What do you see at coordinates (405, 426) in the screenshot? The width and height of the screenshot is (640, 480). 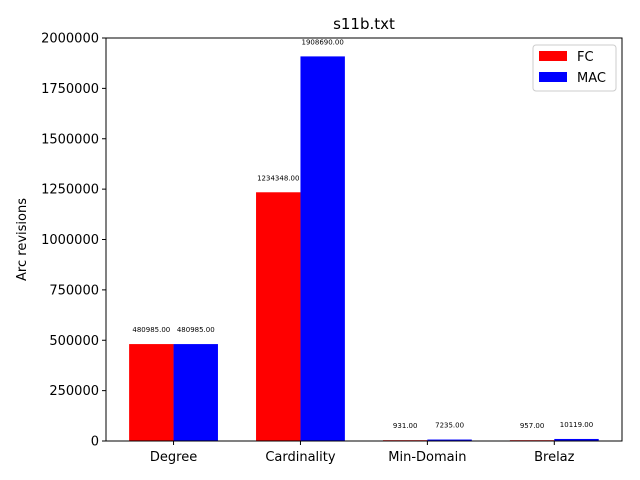 I see `data-label-fc-min-domain: 931.00` at bounding box center [405, 426].